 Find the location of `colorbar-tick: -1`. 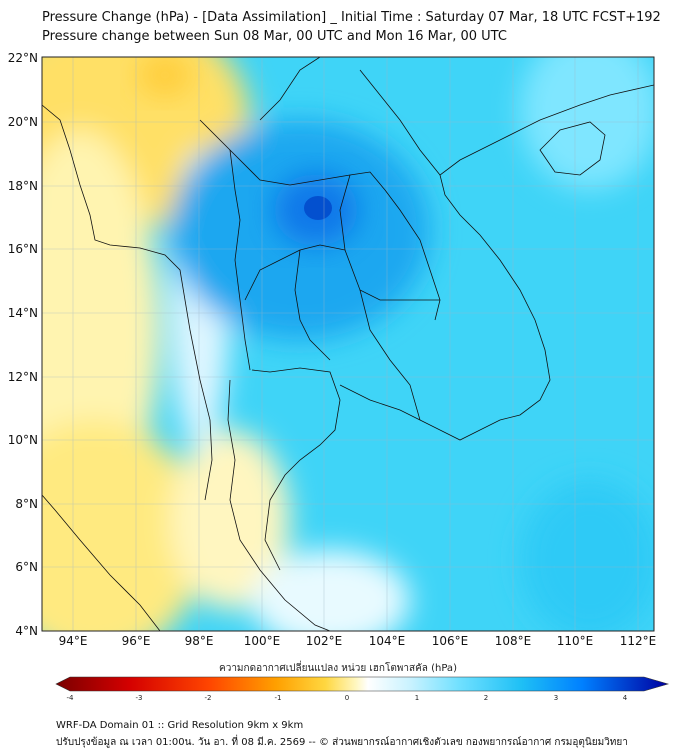

colorbar-tick: -1 is located at coordinates (278, 698).